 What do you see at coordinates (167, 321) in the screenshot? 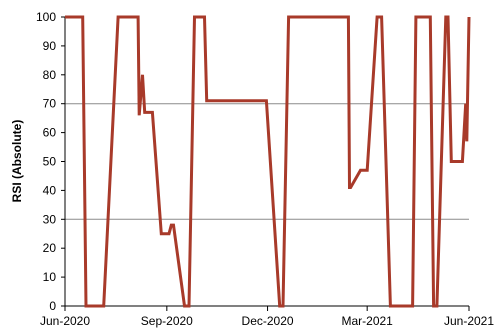
I see `x-tick-label: Sep-2020` at bounding box center [167, 321].